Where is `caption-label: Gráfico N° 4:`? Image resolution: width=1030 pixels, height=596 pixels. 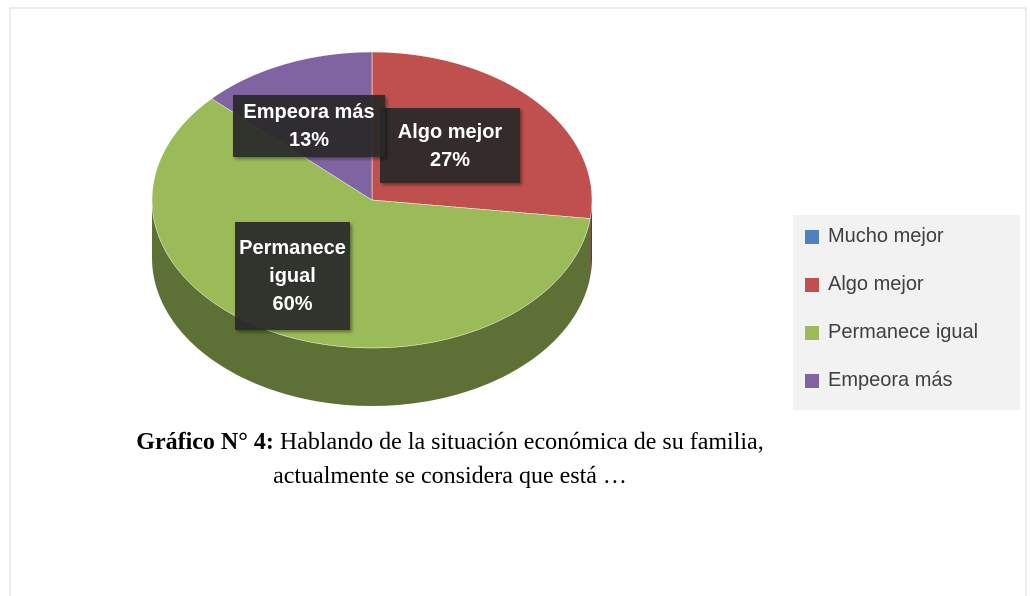
caption-label: Gráfico N° 4: is located at coordinates (205, 442).